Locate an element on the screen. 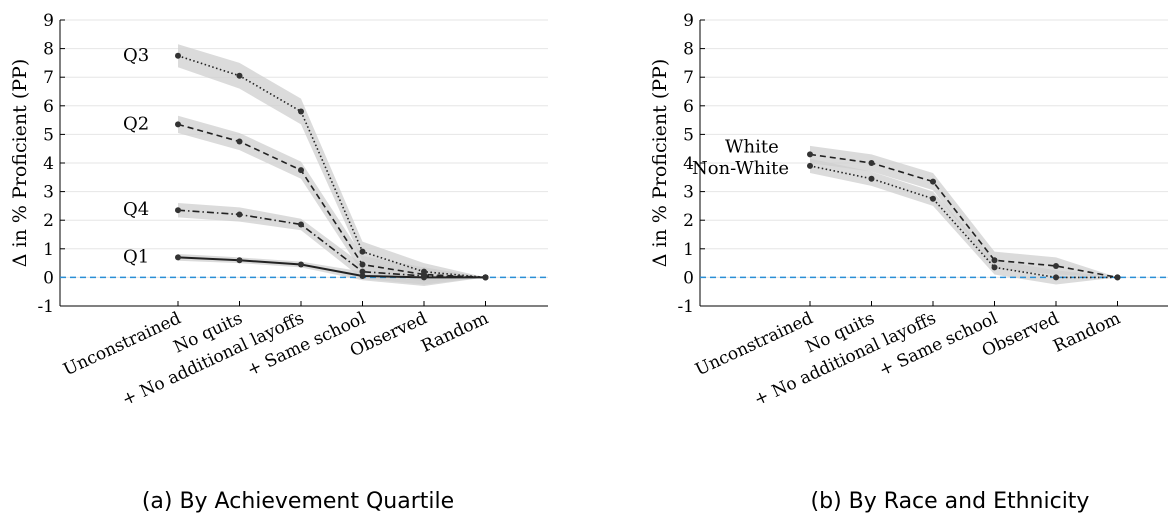 The width and height of the screenshot is (1170, 522). confidence-band-non-white is located at coordinates (964, 221).